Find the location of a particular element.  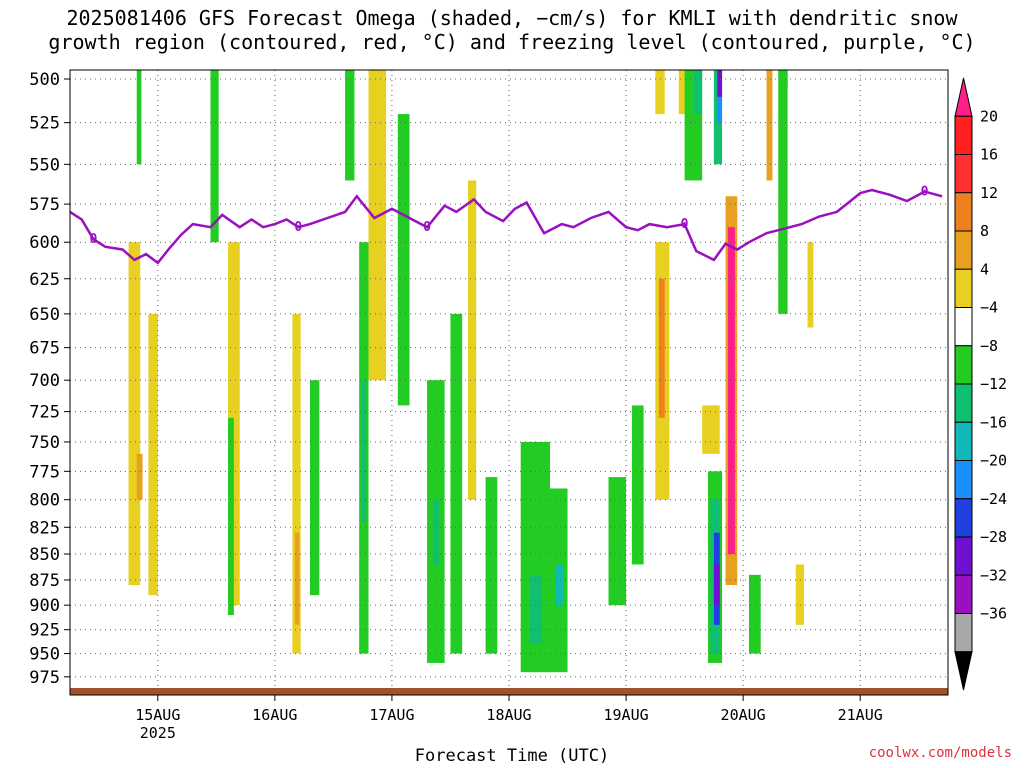

y-tick-label: 650 is located at coordinates (44, 315).